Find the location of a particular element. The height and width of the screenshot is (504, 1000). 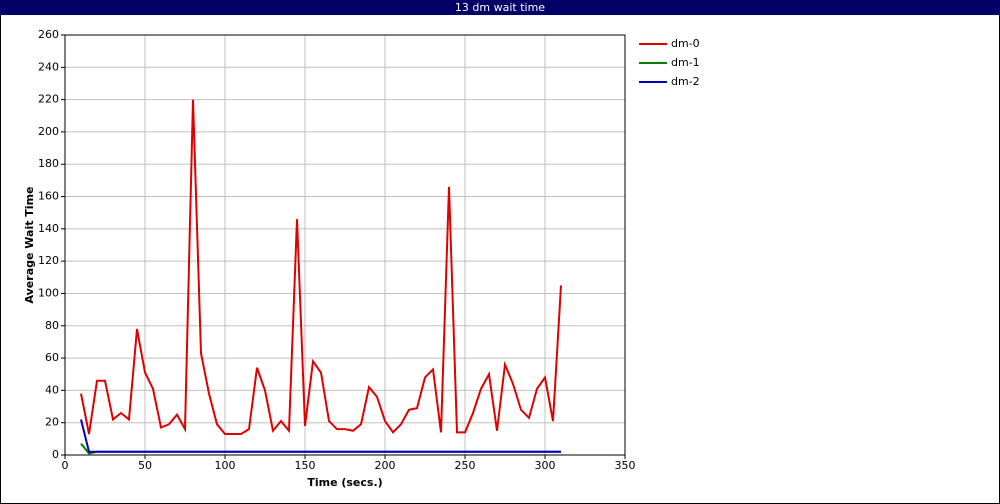

y-tick-label: 200 is located at coordinates (48, 131).